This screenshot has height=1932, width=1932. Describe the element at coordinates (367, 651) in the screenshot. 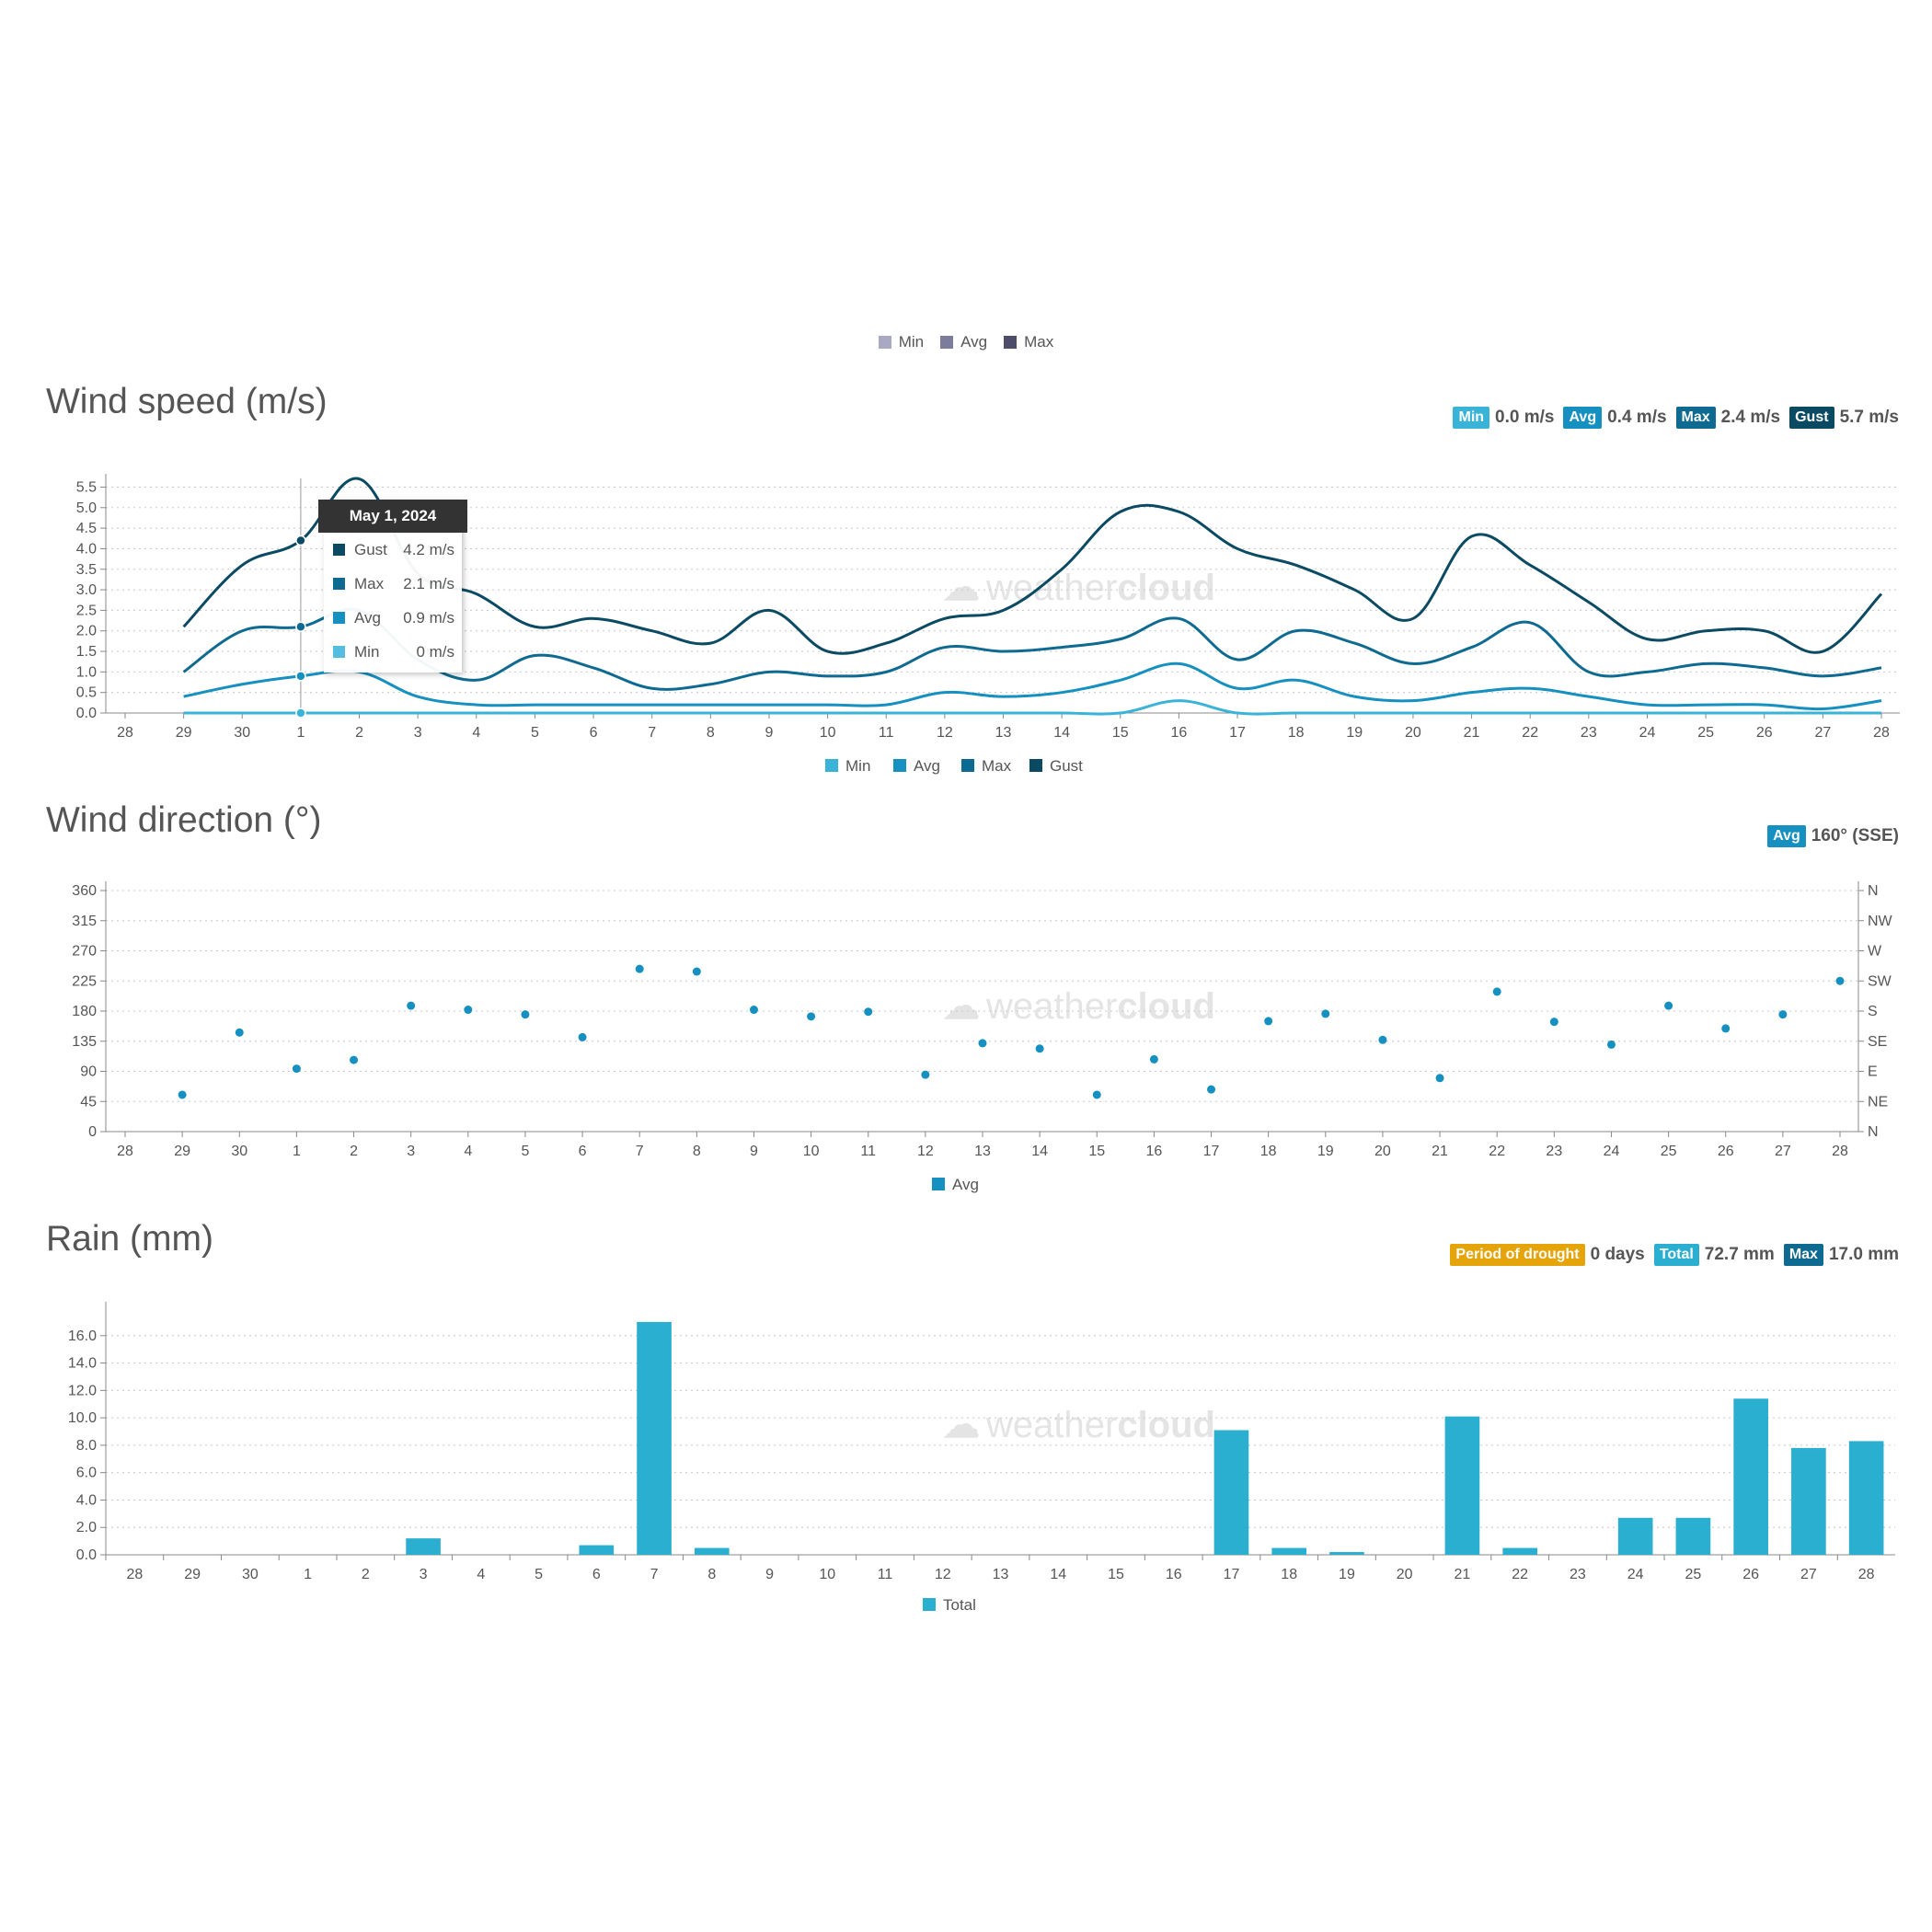

I see `tooltip-name: Min` at that location.